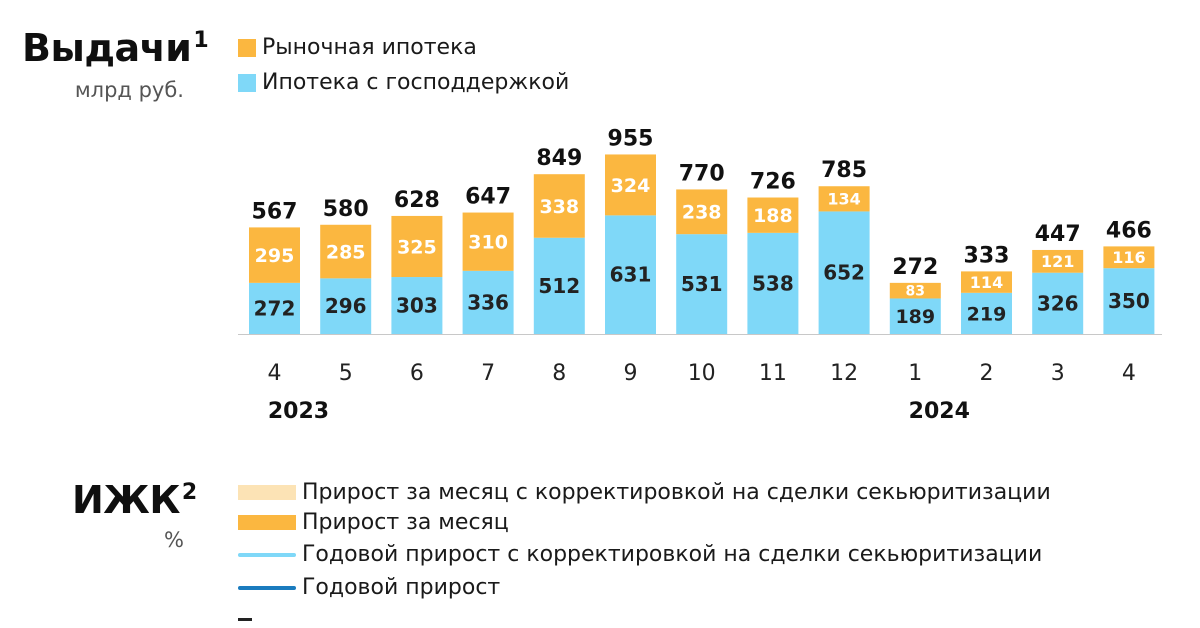  I want to click on legend-item-subsidized: Ипотека с господдержкой, so click(403, 82).